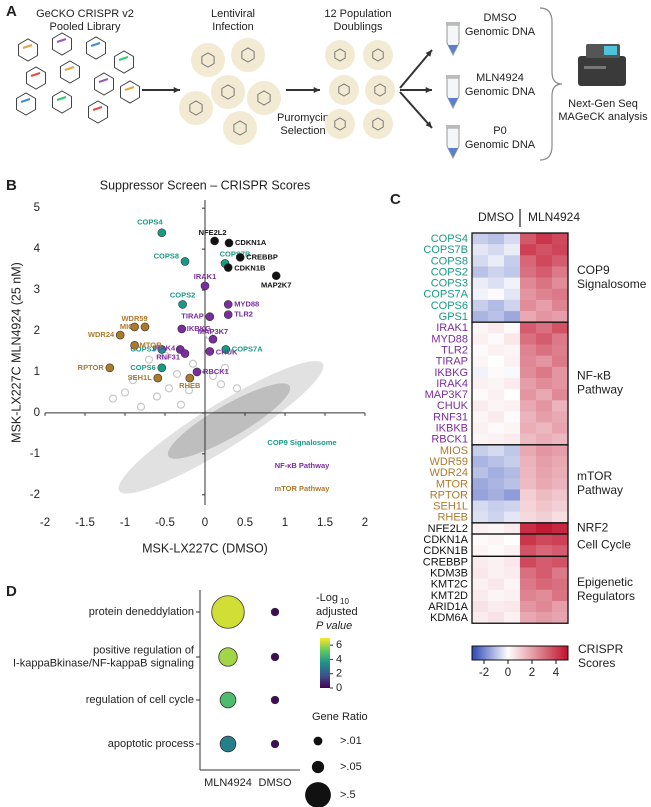  I want to click on point-label: RNF31, so click(168, 357).